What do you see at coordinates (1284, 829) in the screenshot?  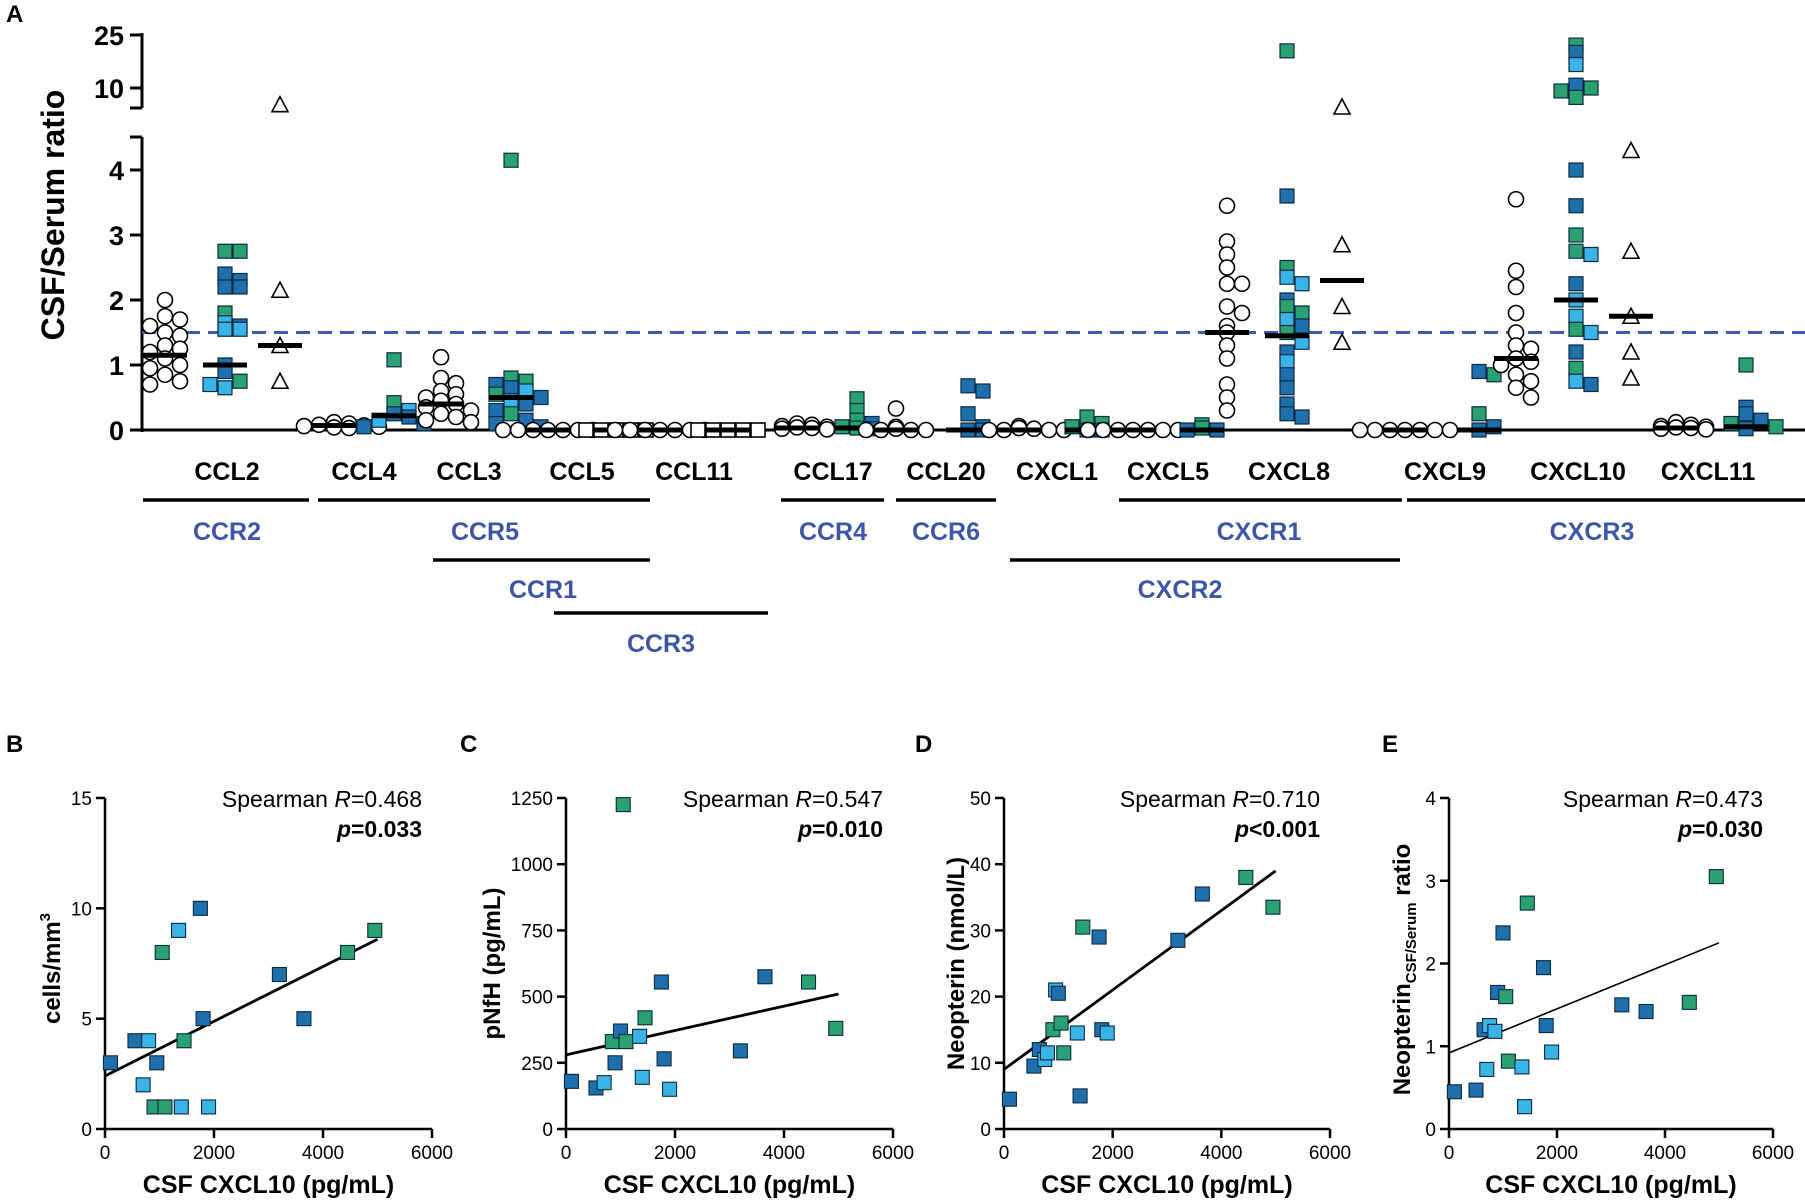 I see `panel-d-p-value-text: <0.001` at bounding box center [1284, 829].